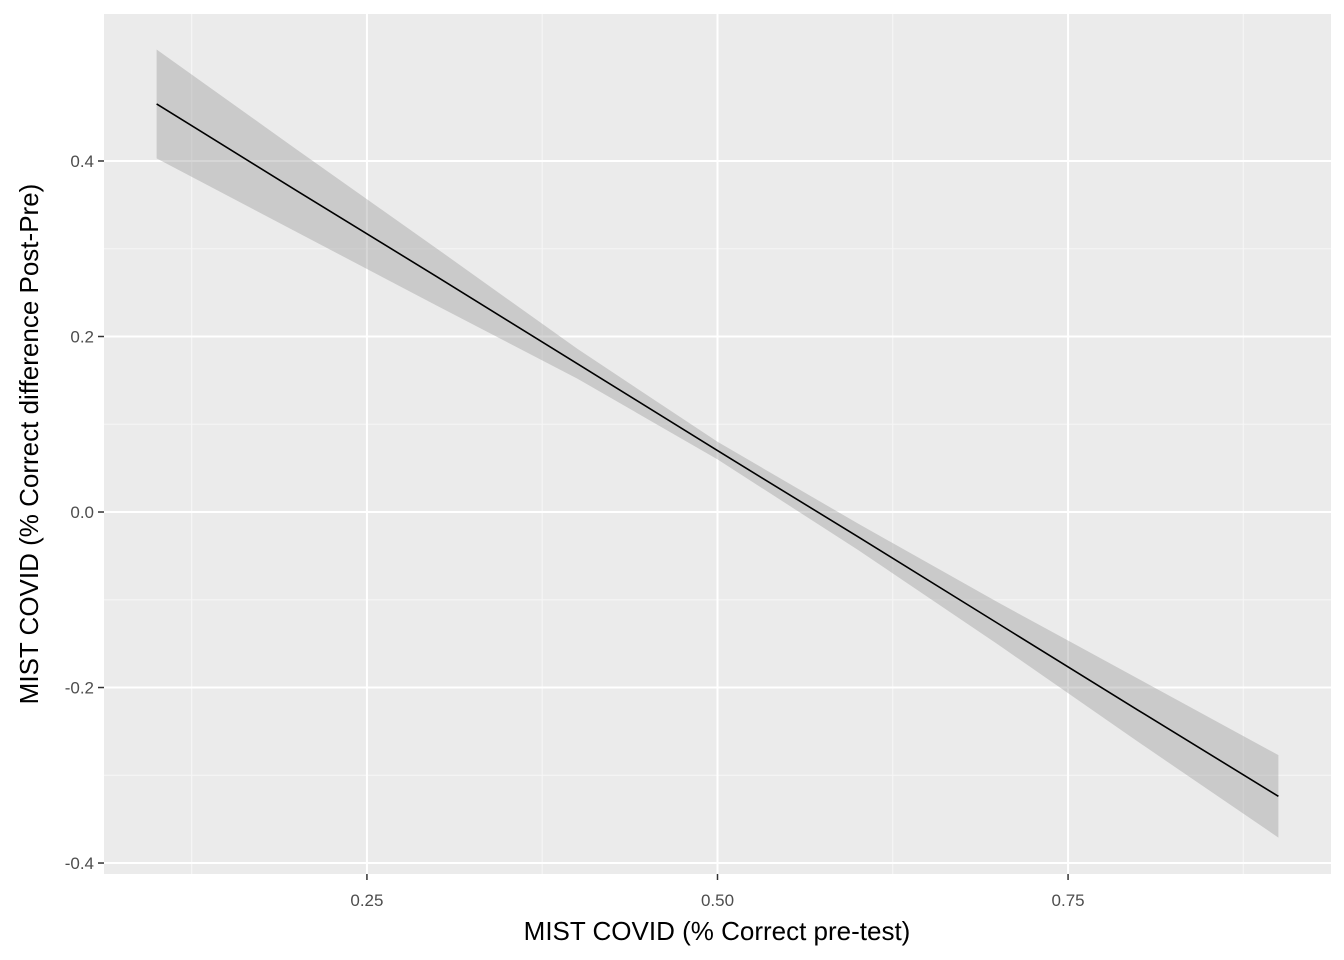  What do you see at coordinates (1068, 900) in the screenshot?
I see `x-tick-label-2: 0.75` at bounding box center [1068, 900].